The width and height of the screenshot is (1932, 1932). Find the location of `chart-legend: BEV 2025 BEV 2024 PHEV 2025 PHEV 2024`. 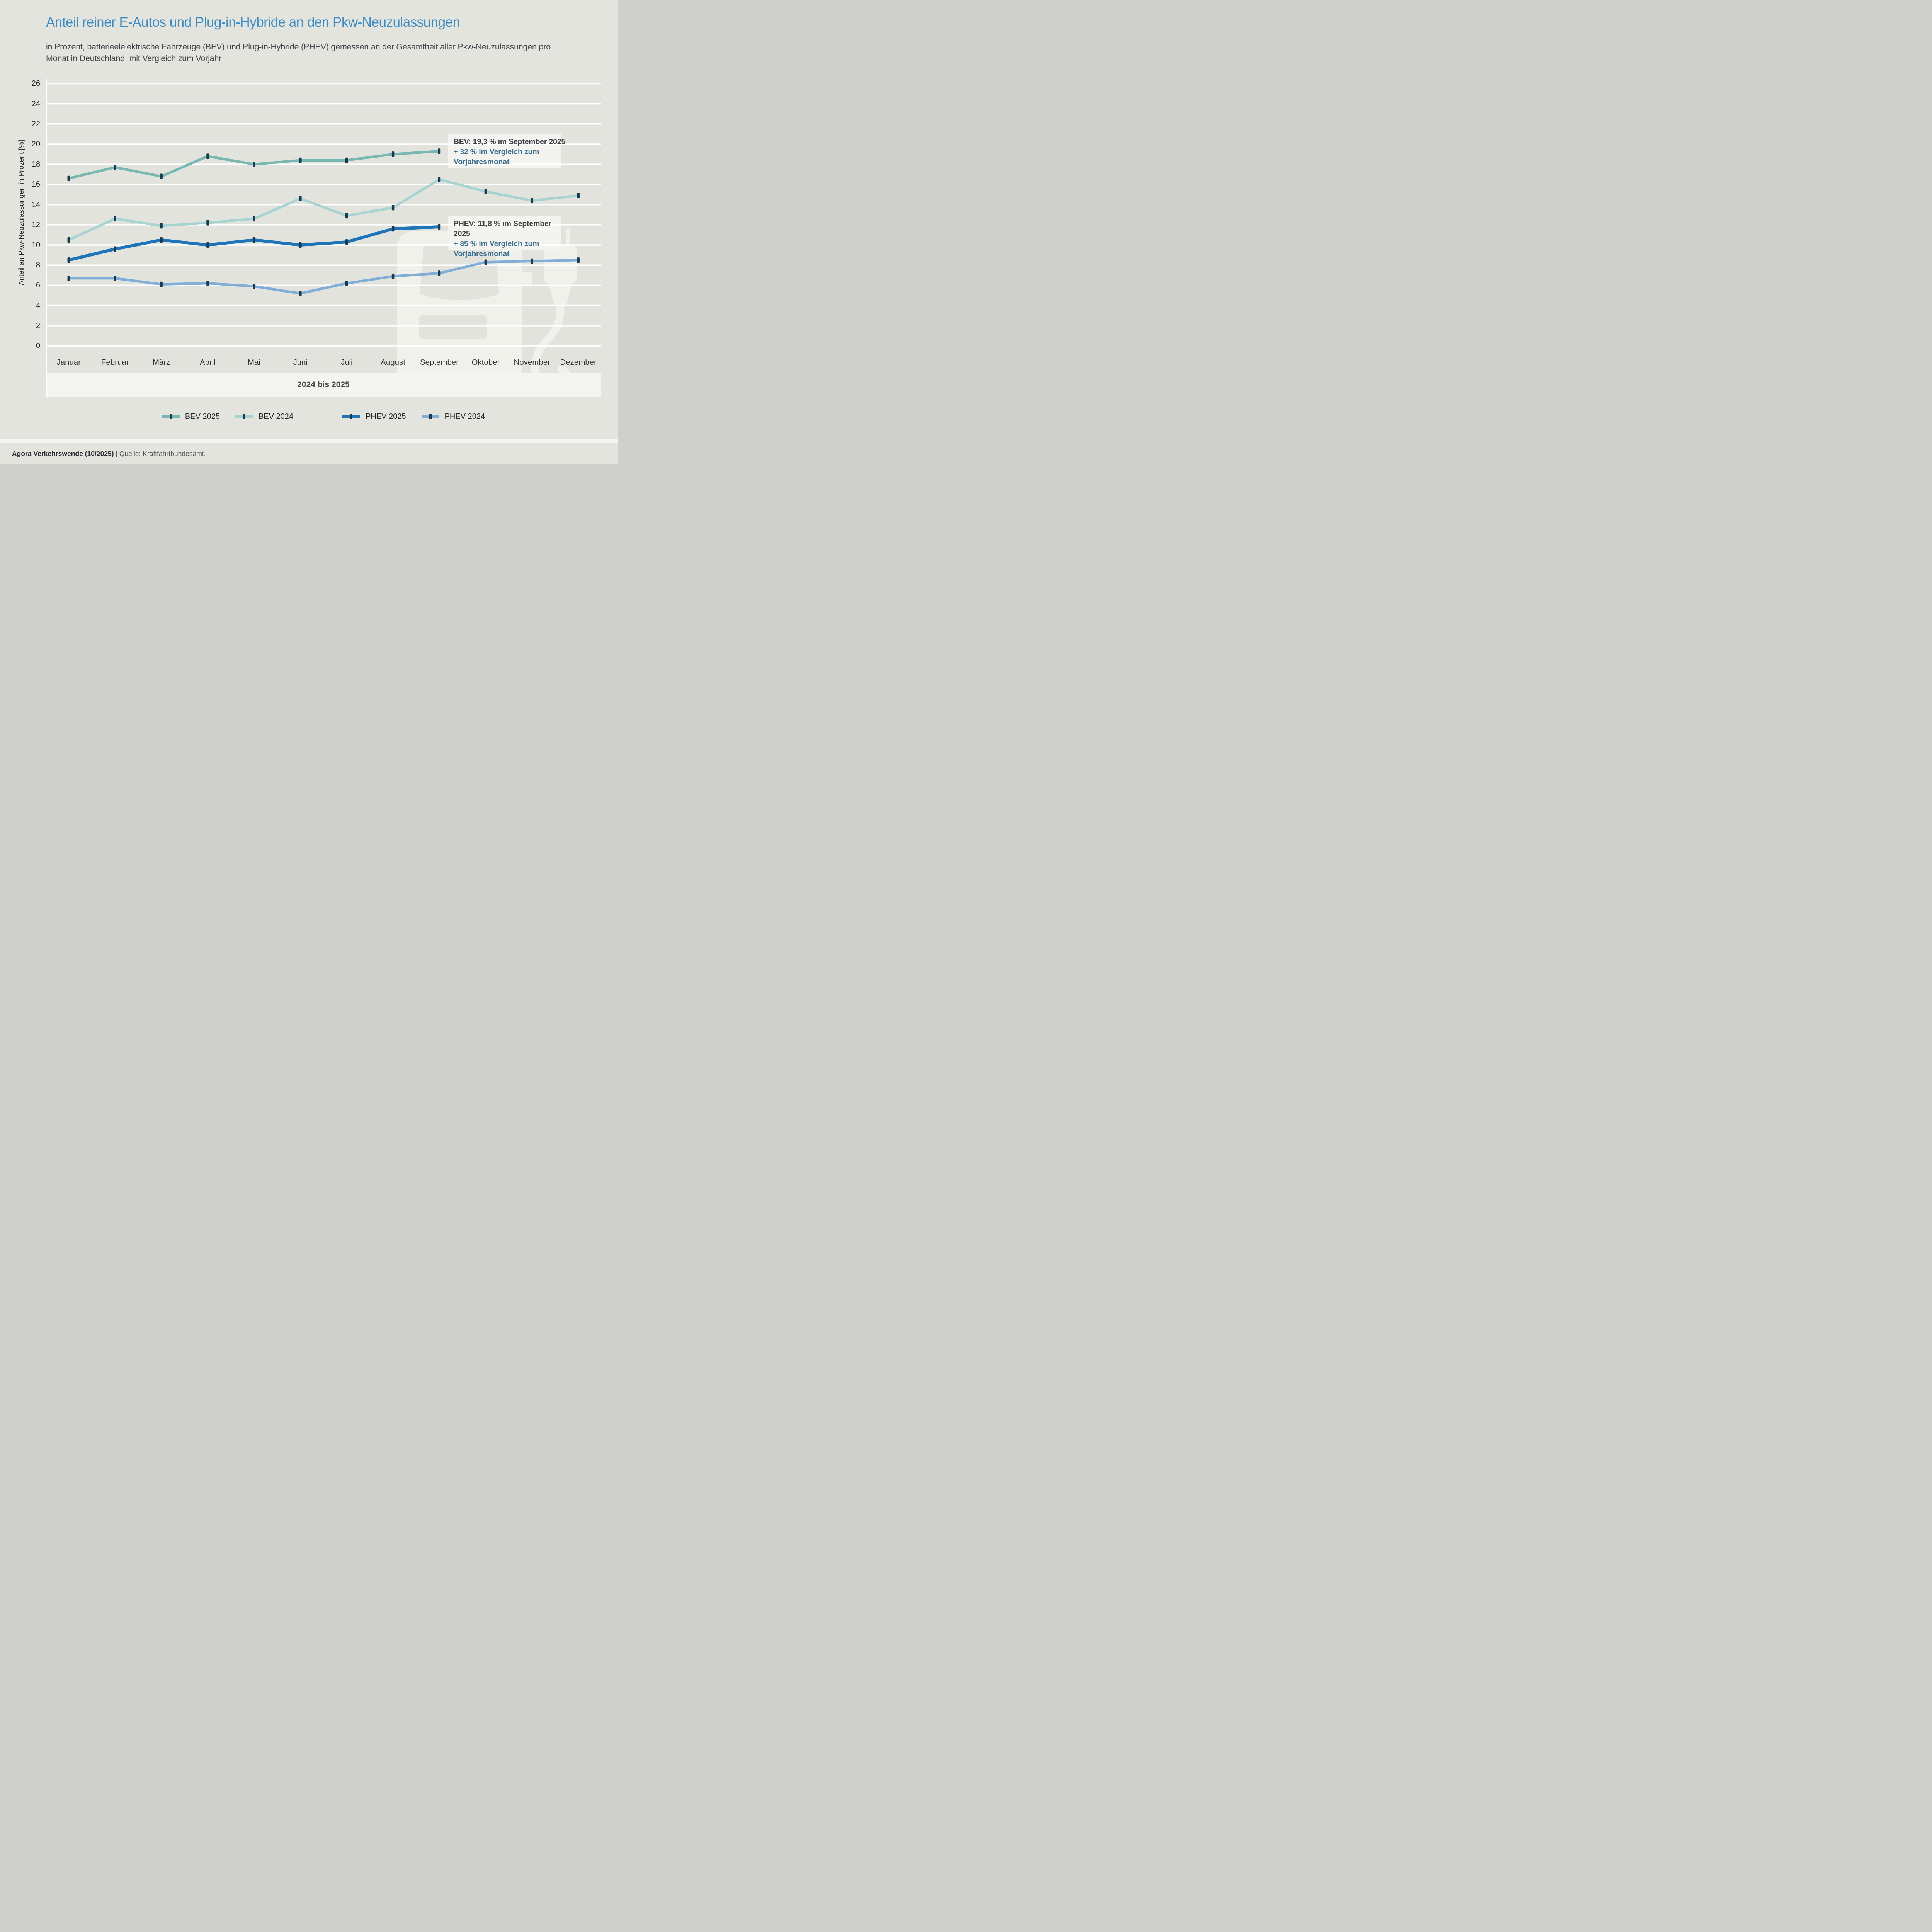

chart-legend: BEV 2025 BEV 2024 PHEV 2025 PHEV 2024 is located at coordinates (323, 417).